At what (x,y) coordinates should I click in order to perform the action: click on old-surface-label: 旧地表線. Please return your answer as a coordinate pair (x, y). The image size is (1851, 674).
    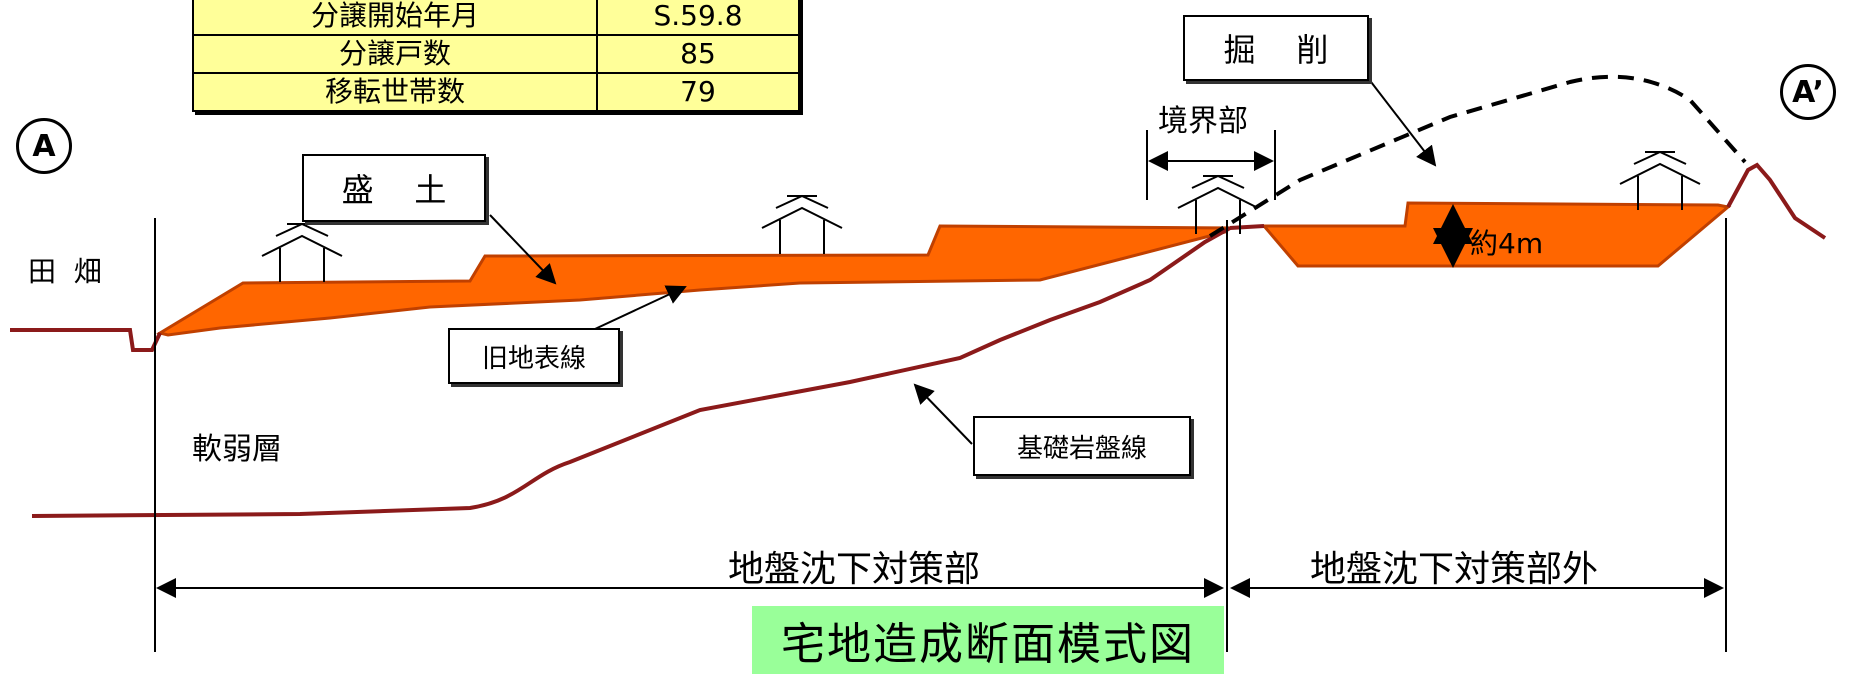
    Looking at the image, I should click on (534, 356).